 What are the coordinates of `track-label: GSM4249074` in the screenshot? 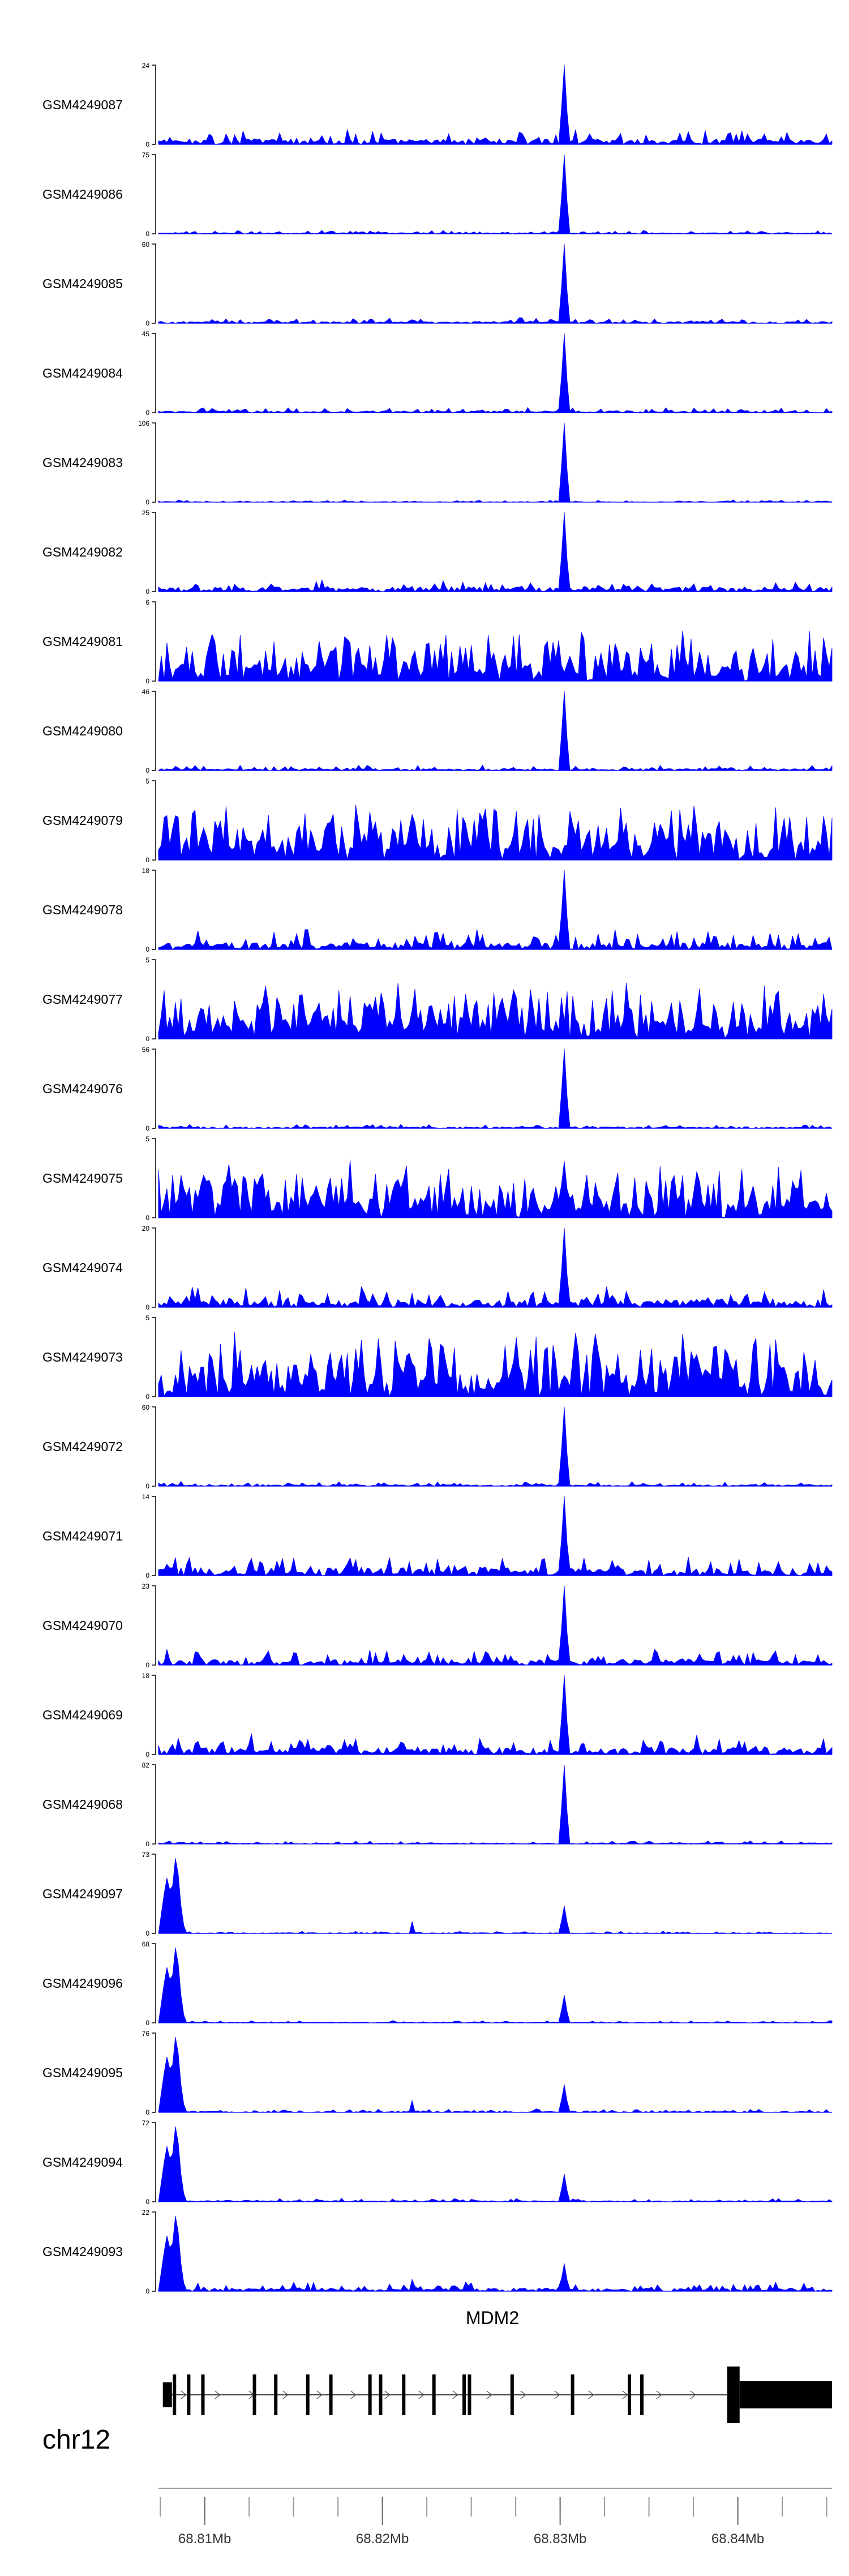 It's located at (82, 1267).